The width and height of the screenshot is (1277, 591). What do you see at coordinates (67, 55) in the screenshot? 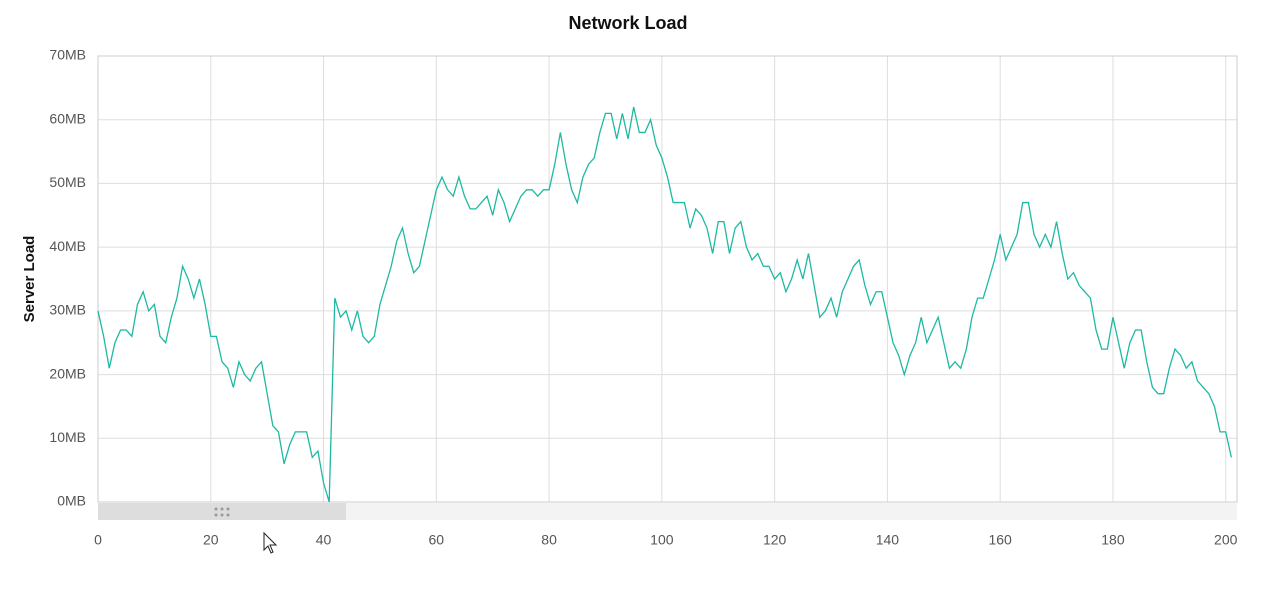
I see `y-tick-label: 70MB` at bounding box center [67, 55].